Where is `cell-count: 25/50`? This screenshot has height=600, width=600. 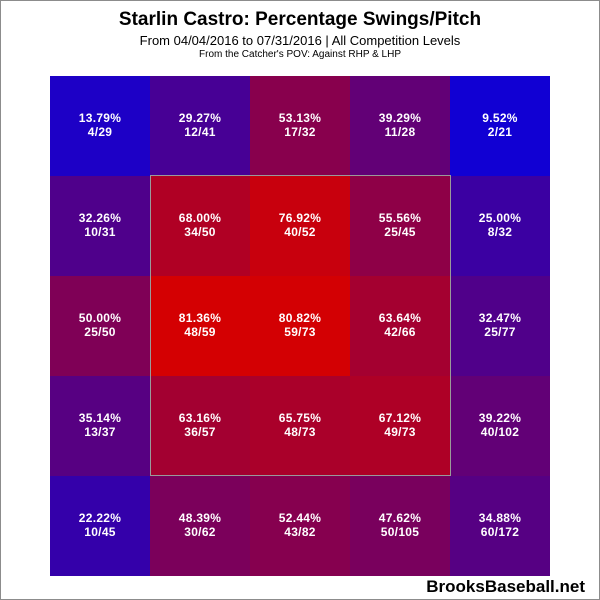 cell-count: 25/50 is located at coordinates (100, 332).